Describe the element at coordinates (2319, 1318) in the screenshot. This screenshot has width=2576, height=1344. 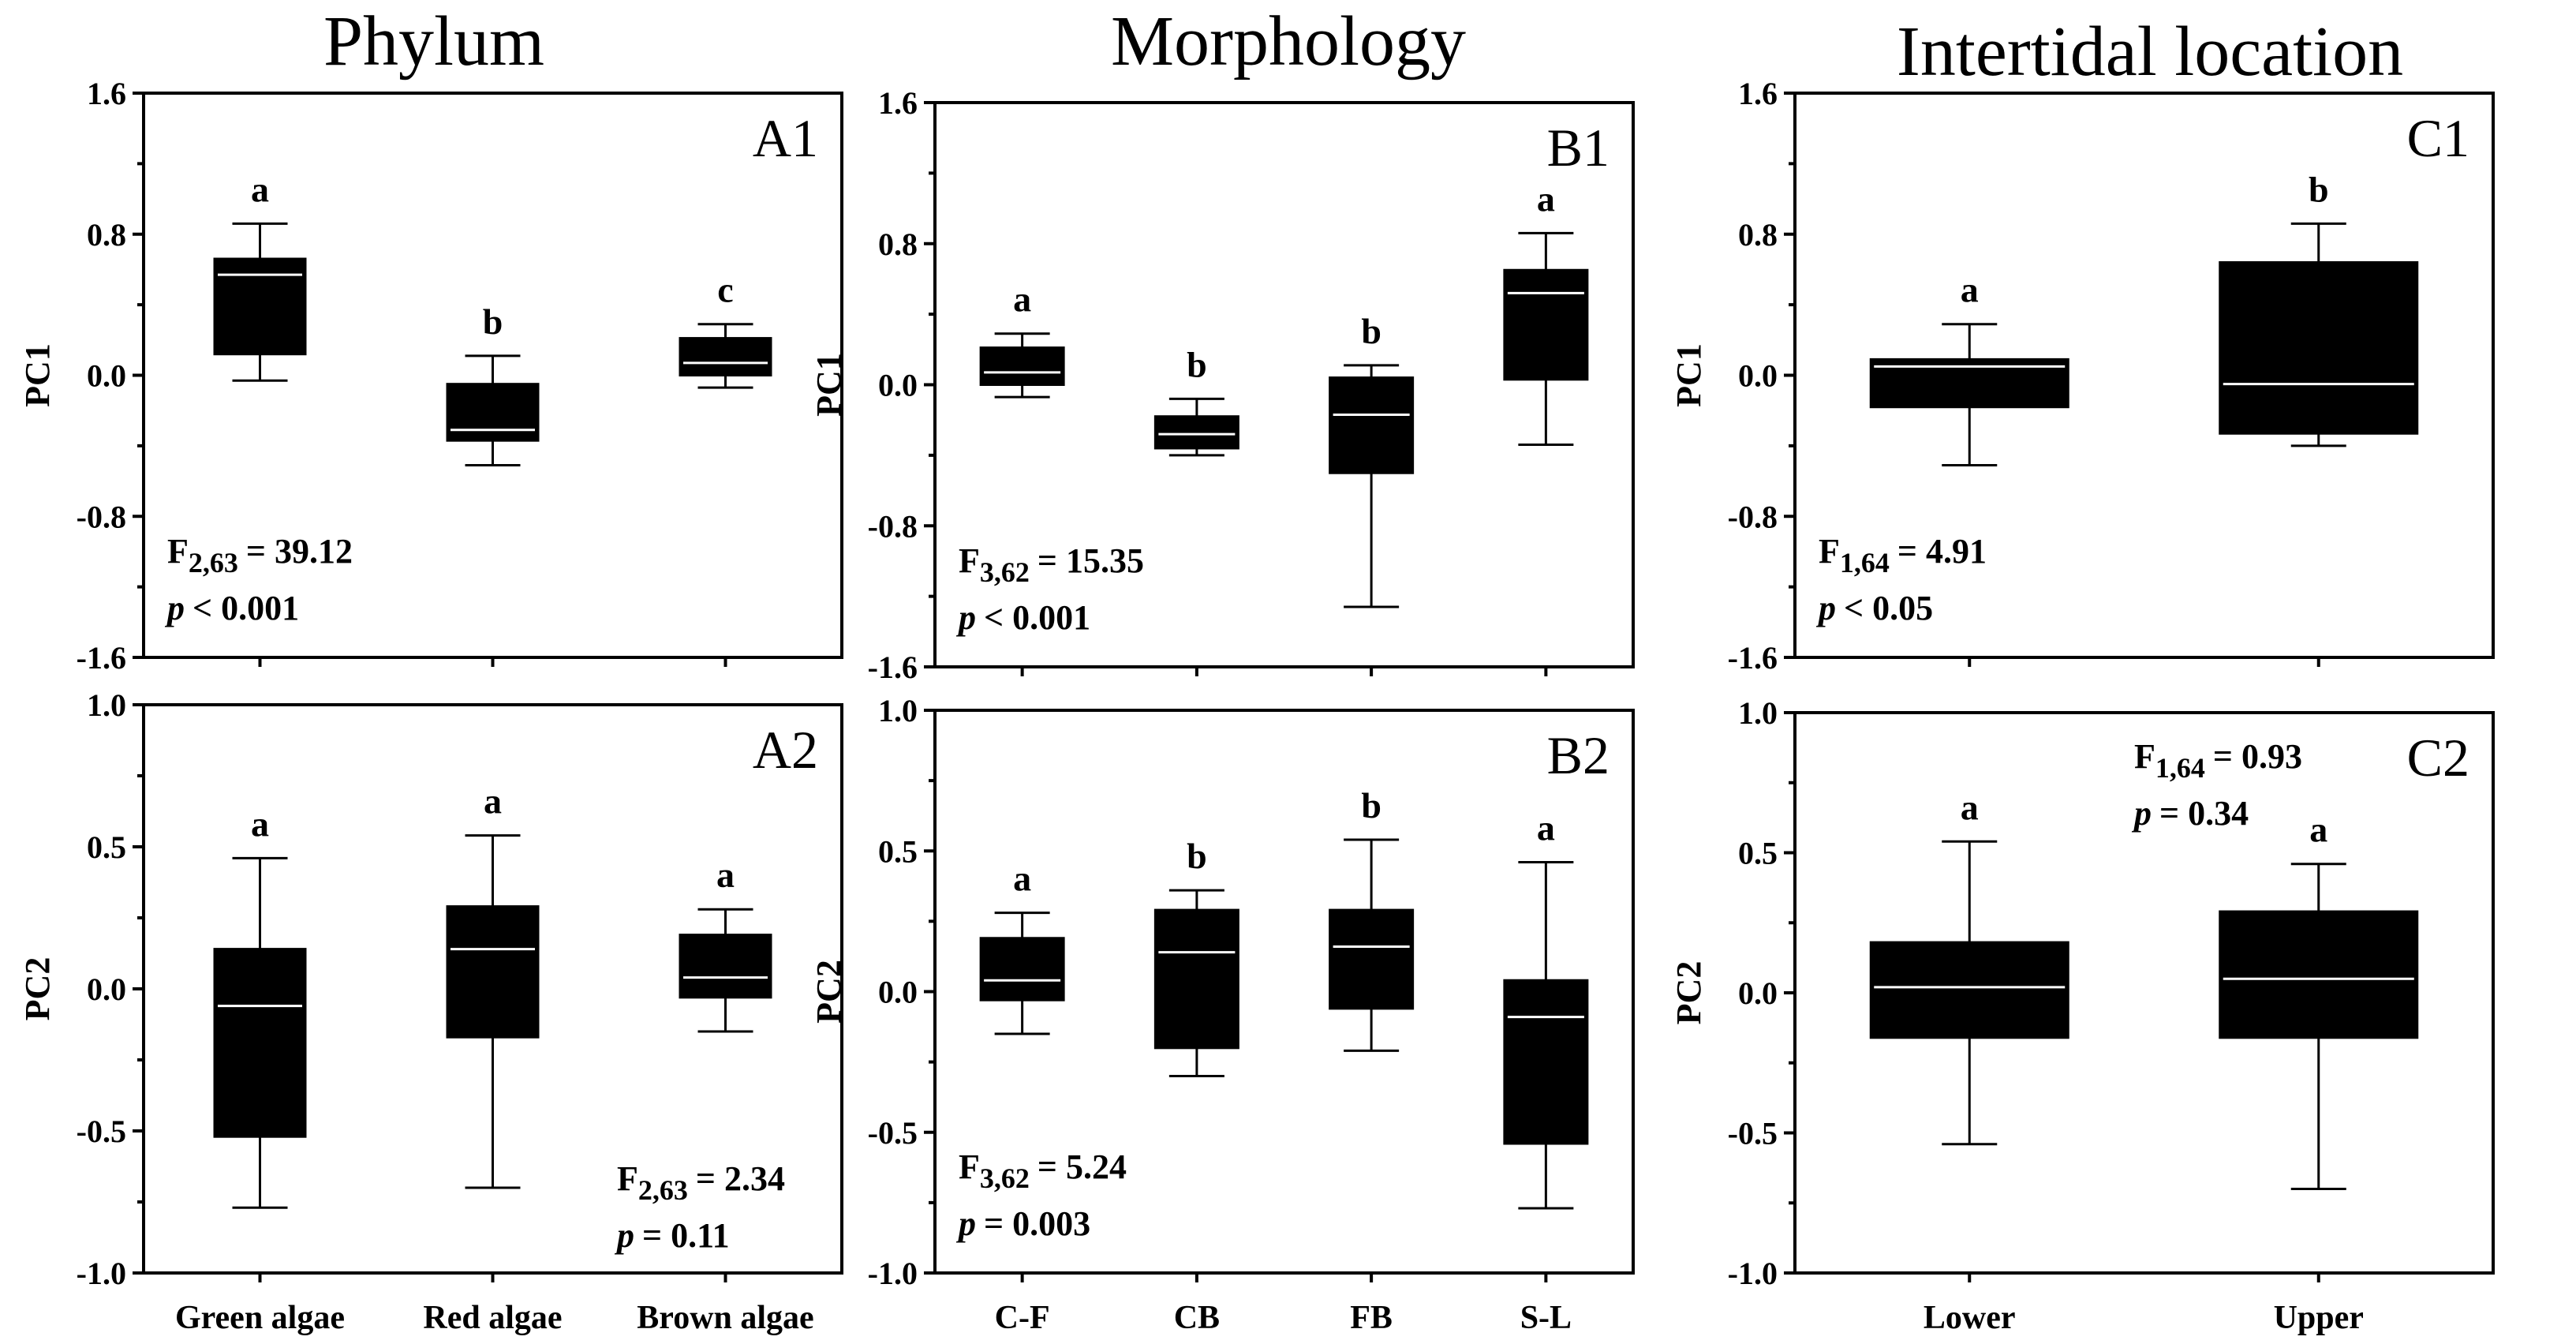
I see `x-tick-label: Upper` at that location.